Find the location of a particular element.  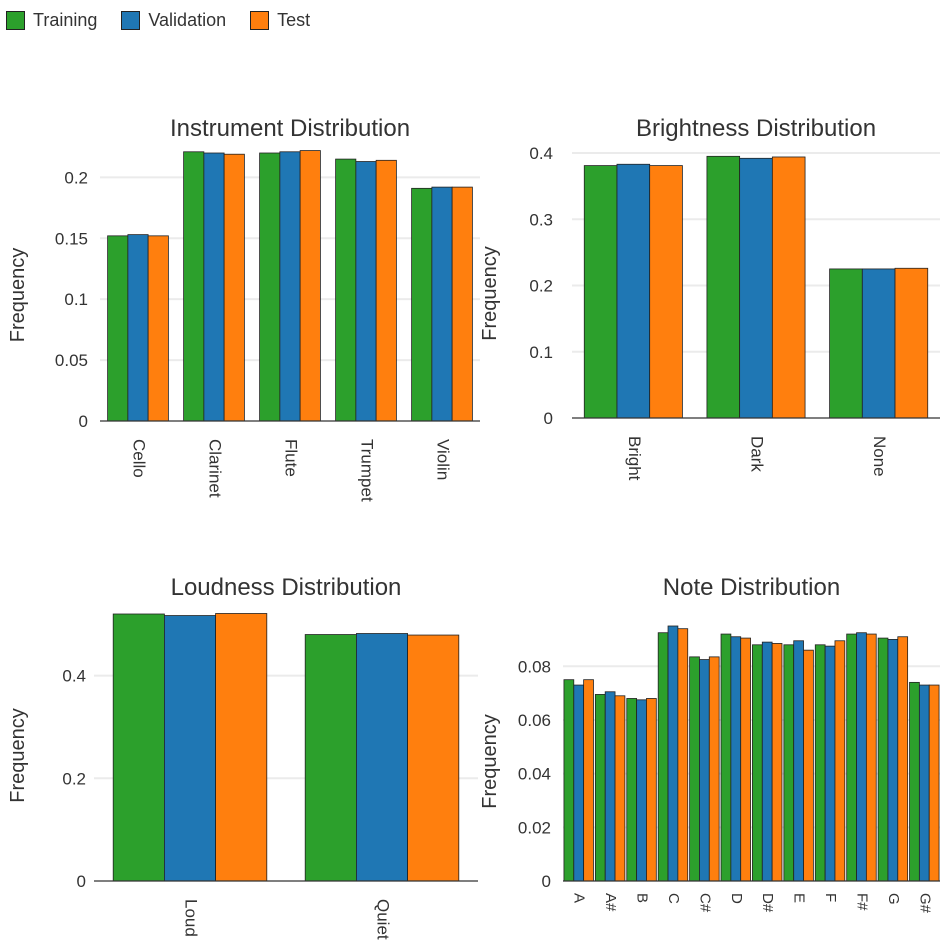

bar-test-d is located at coordinates (745, 759).